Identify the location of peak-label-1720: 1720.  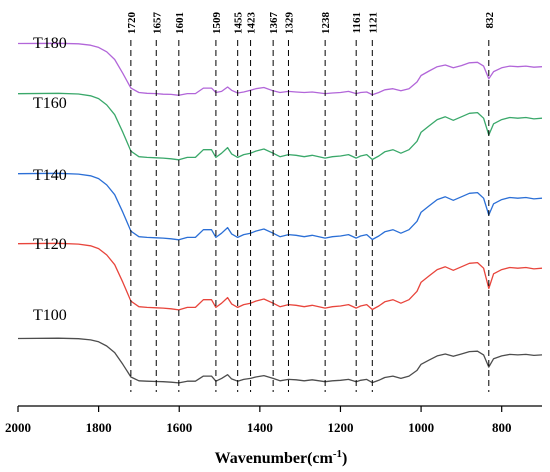
(132, 23).